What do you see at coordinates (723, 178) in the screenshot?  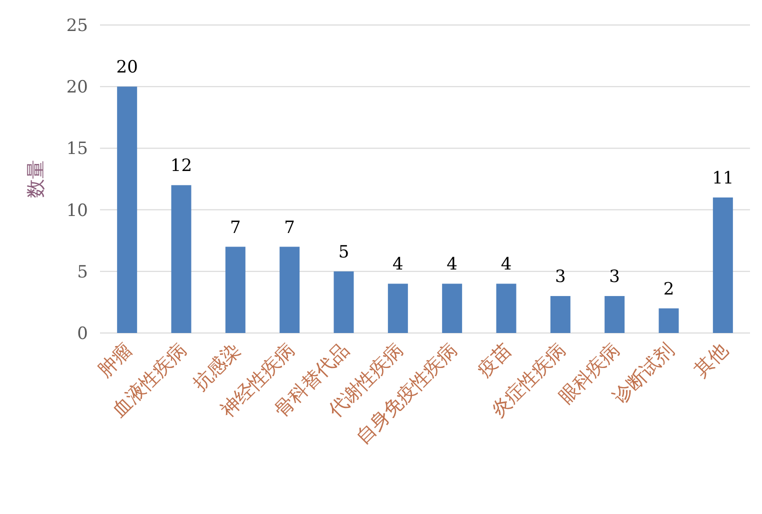 I see `data-label: 11` at bounding box center [723, 178].